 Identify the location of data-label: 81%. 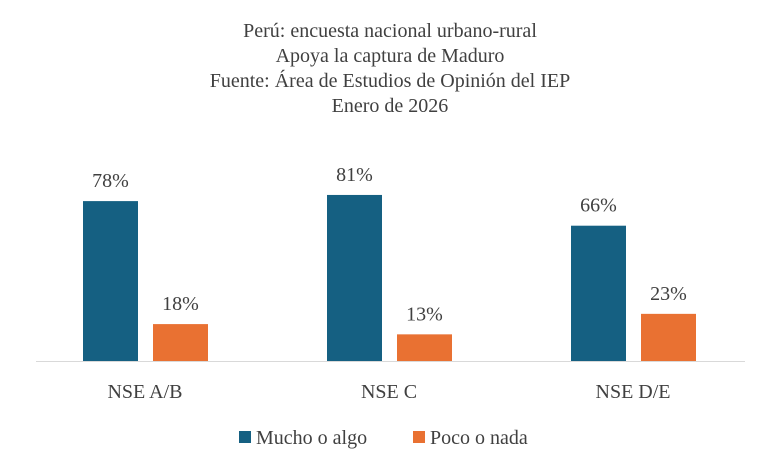
(354, 175).